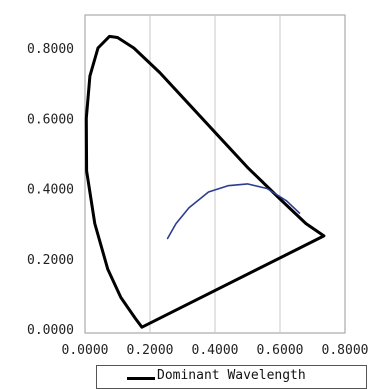 Image resolution: width=378 pixels, height=389 pixels. What do you see at coordinates (50, 260) in the screenshot?
I see `y-tick-label-1: 0.2000` at bounding box center [50, 260].